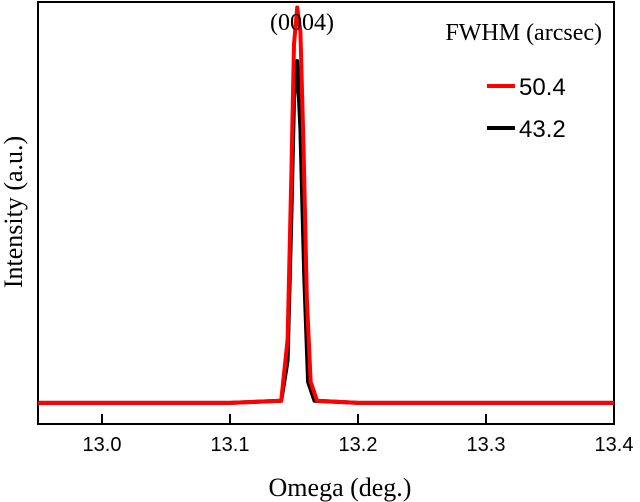 This screenshot has width=640, height=502. Describe the element at coordinates (542, 129) in the screenshot. I see `legend-label: 43.2` at that location.